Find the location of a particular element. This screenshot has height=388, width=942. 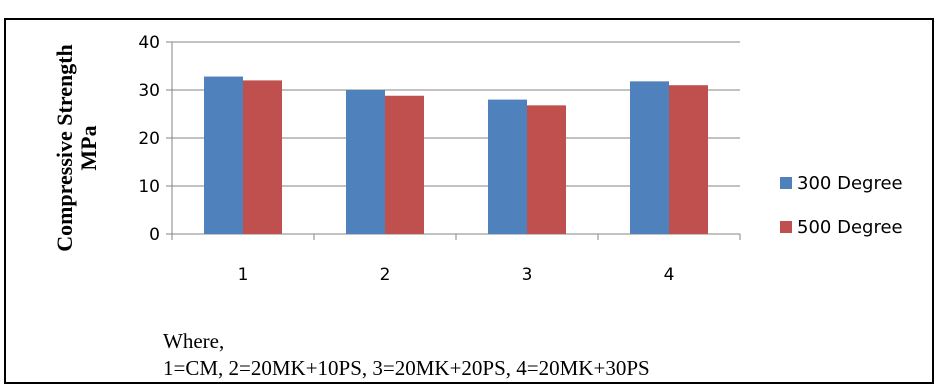

x-tick-label-4: 4 is located at coordinates (669, 275).